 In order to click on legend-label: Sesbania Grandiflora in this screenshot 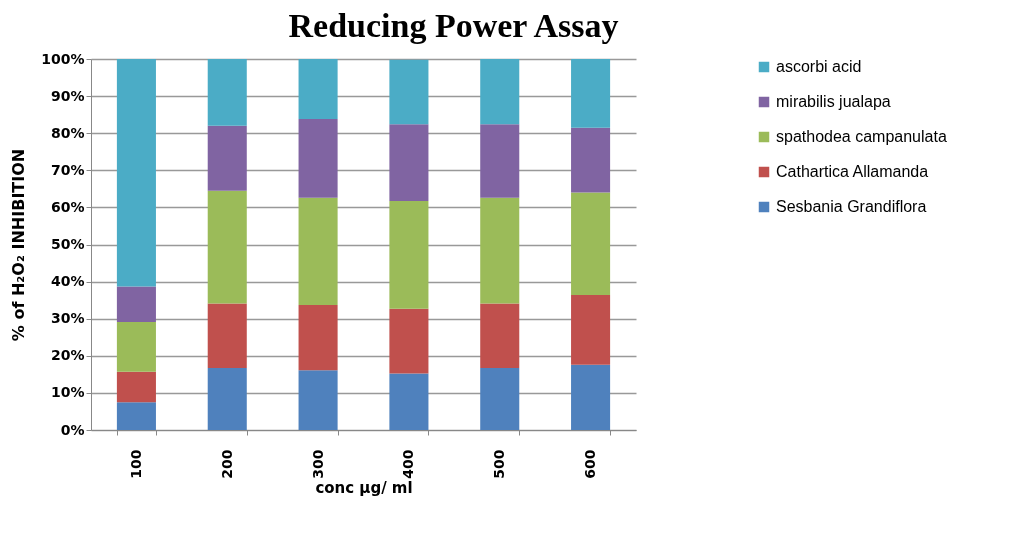, I will do `click(851, 206)`.